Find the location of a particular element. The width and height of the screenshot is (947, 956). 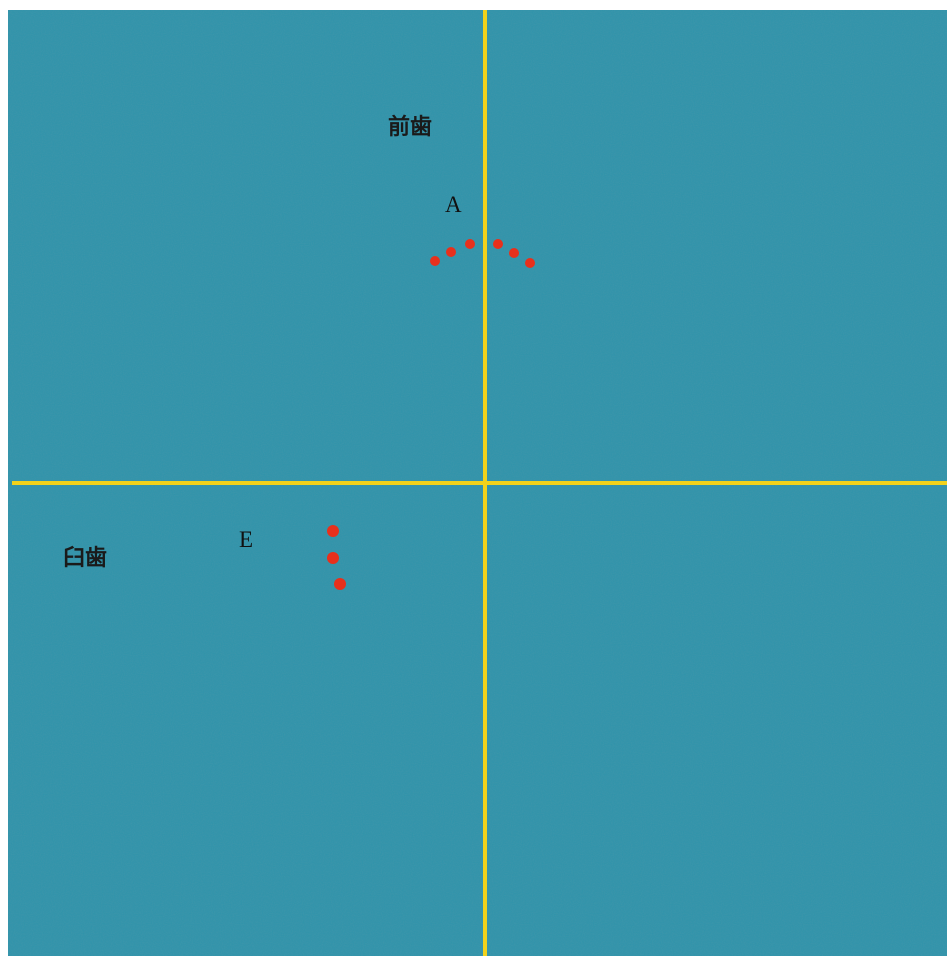

point-label-a: A is located at coordinates (453, 204).